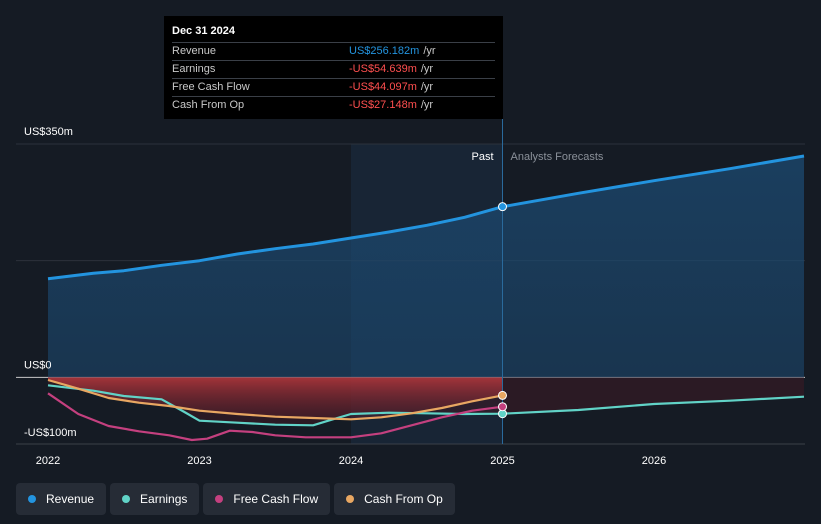  What do you see at coordinates (194, 51) in the screenshot?
I see `tooltip-label: Revenue` at bounding box center [194, 51].